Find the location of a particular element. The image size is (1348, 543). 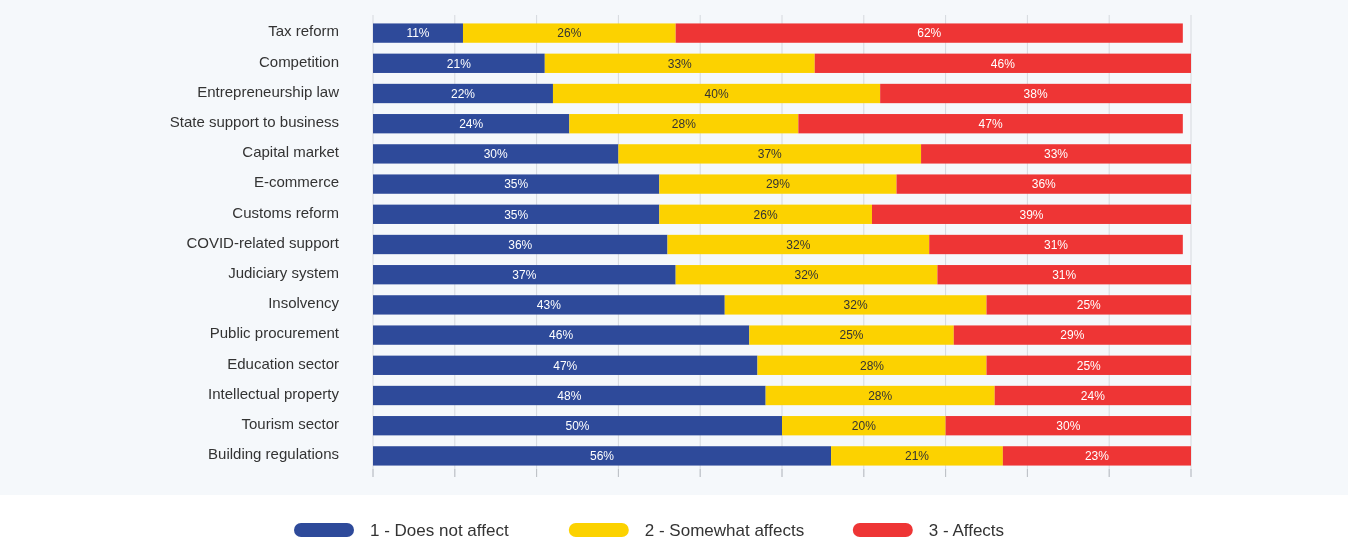

data-label: 39% is located at coordinates (1031, 214).